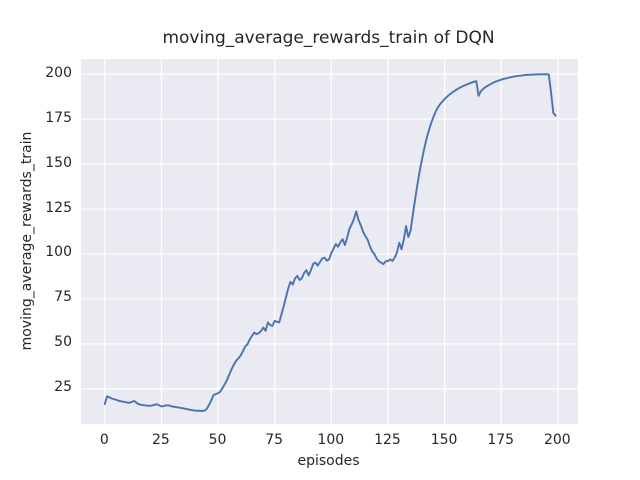  I want to click on x-tick-label: 0, so click(104, 440).